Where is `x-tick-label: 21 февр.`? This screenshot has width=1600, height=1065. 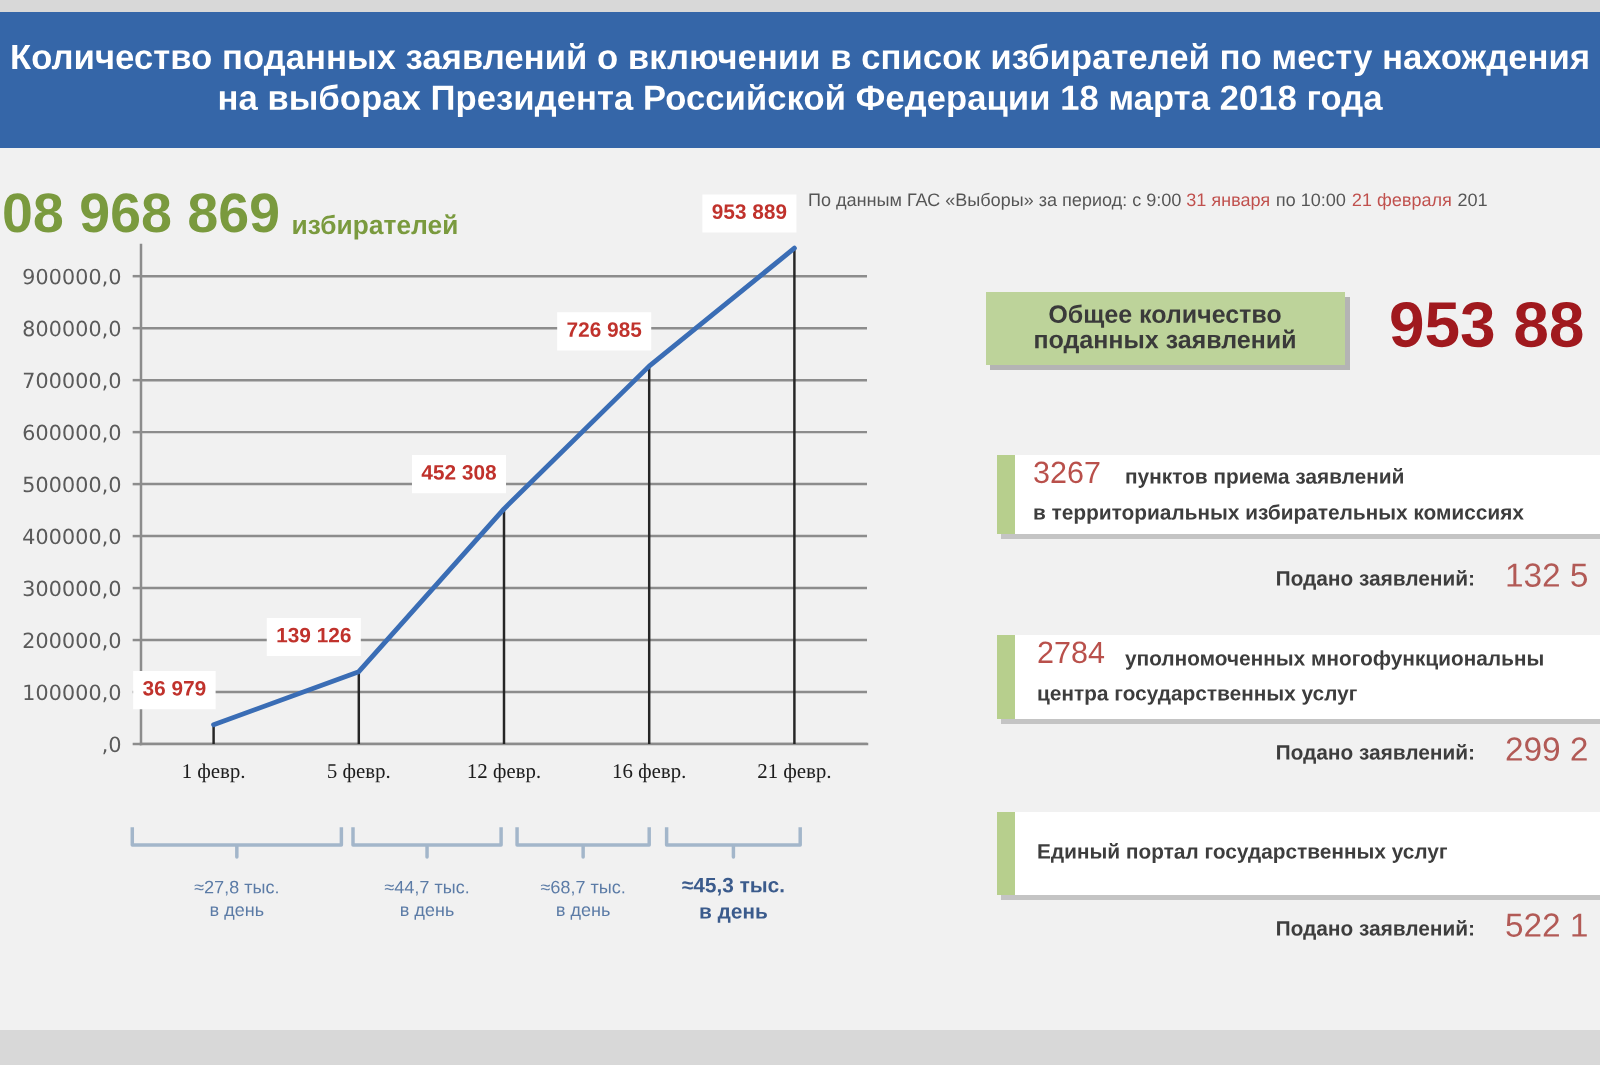 x-tick-label: 21 февр. is located at coordinates (794, 773).